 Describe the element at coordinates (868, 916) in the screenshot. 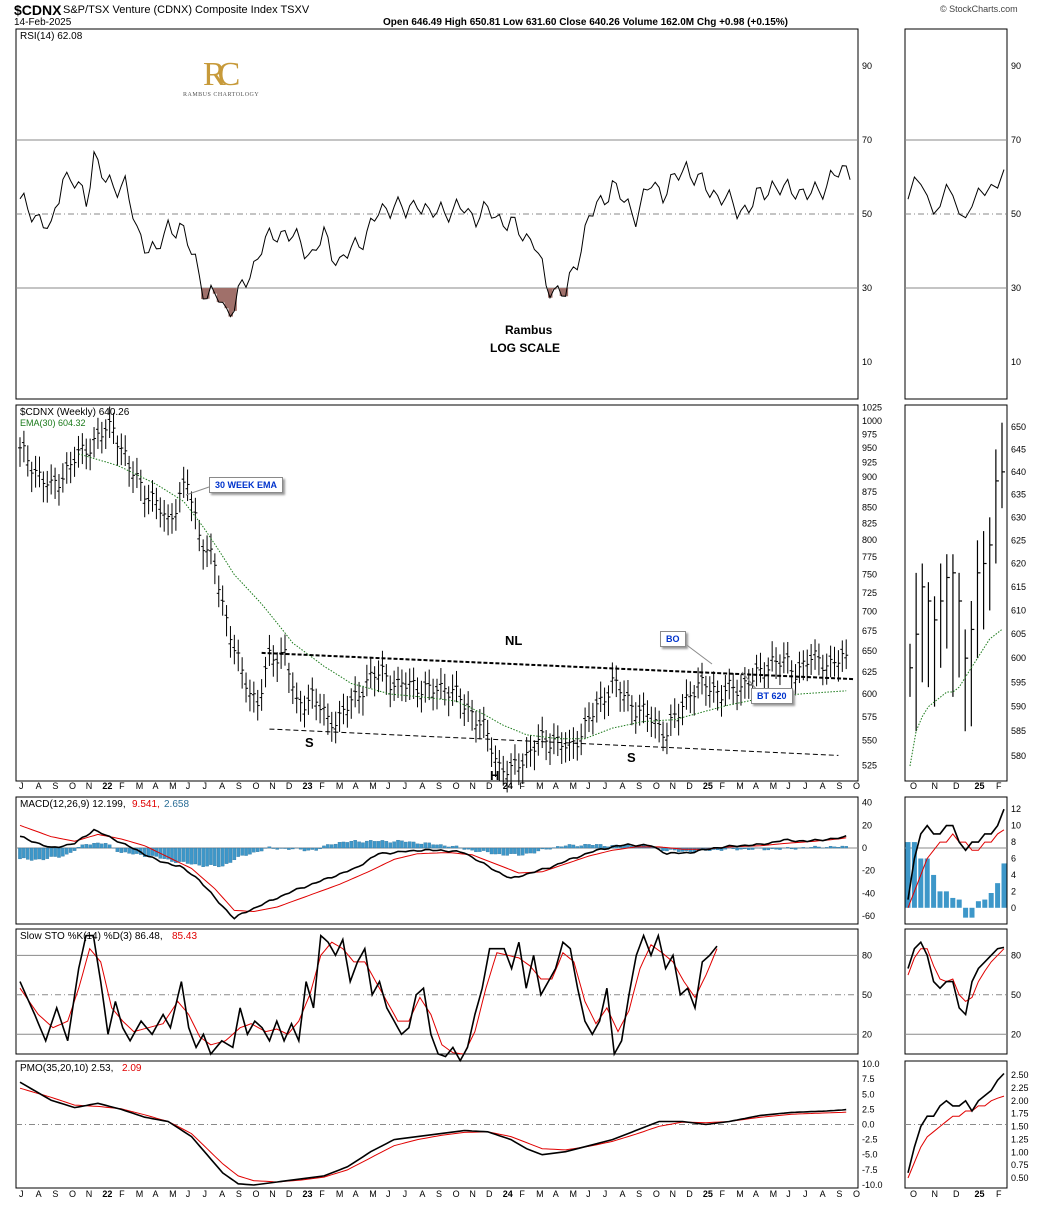

I see `macd-axis-tick: -60` at that location.